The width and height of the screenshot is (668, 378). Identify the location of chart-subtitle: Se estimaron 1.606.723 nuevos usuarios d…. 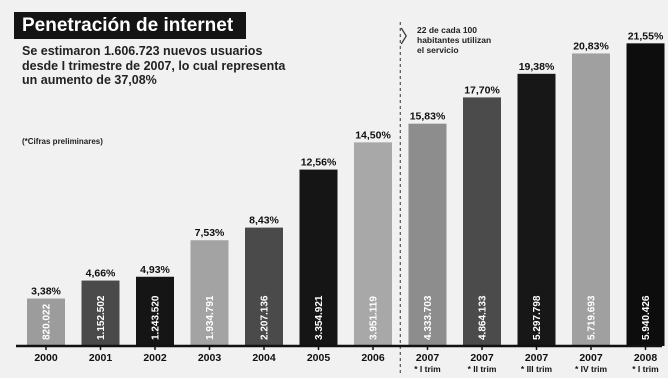
(154, 65).